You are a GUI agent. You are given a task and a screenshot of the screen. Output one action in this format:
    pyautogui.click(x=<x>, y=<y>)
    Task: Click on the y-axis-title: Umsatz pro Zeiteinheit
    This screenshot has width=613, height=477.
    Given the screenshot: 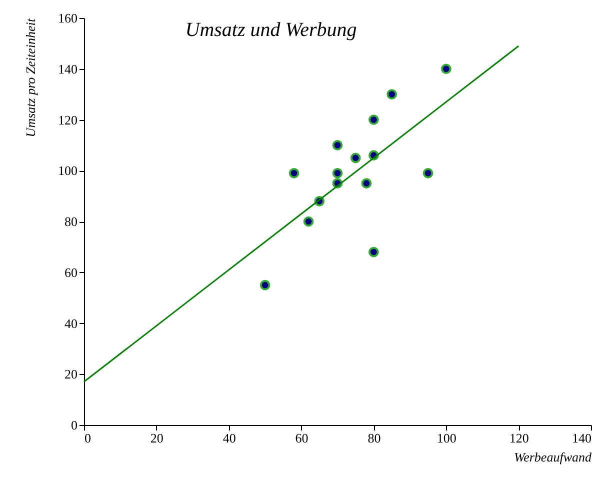 What is the action you would take?
    pyautogui.click(x=30, y=78)
    